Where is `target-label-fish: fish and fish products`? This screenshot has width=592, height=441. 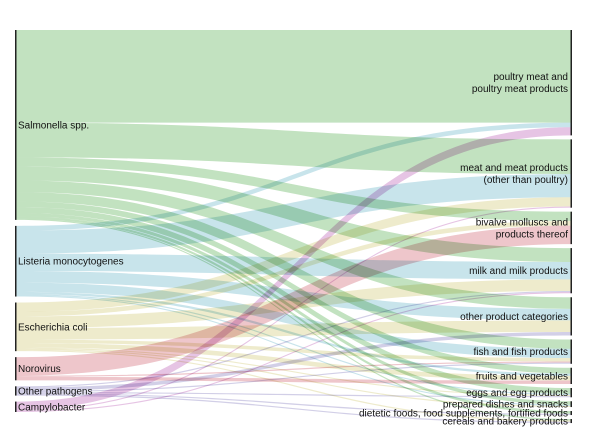
target-label-fish: fish and fish products is located at coordinates (521, 352).